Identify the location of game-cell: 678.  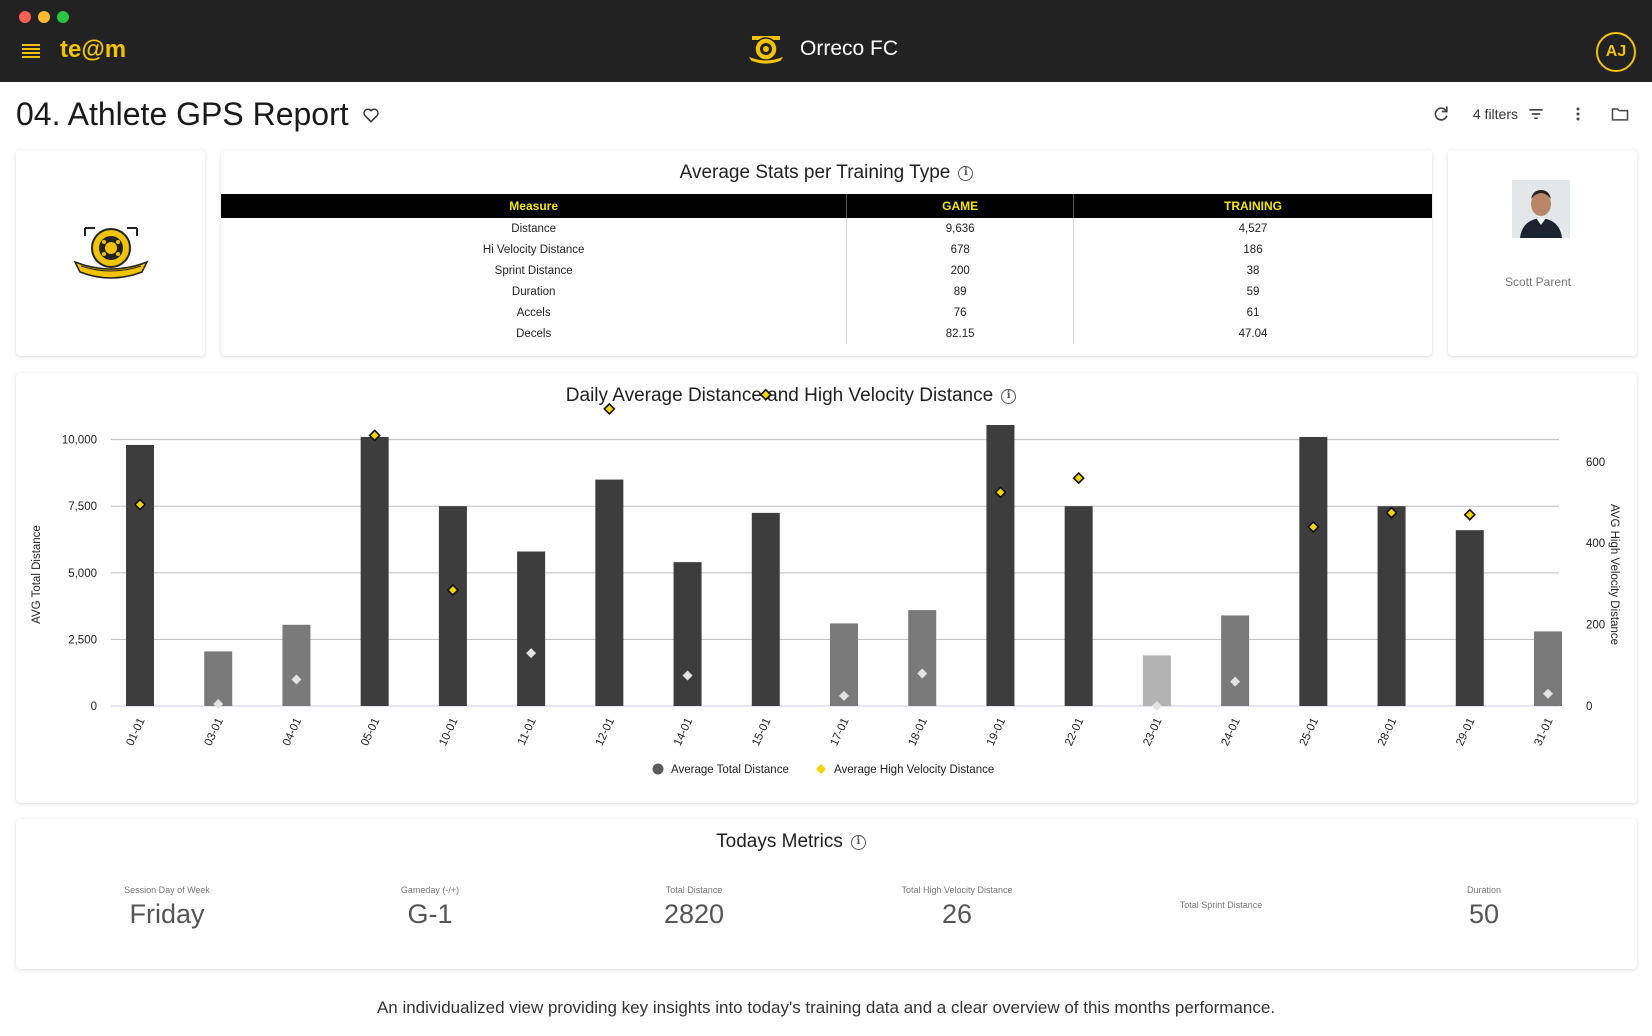
(960, 249).